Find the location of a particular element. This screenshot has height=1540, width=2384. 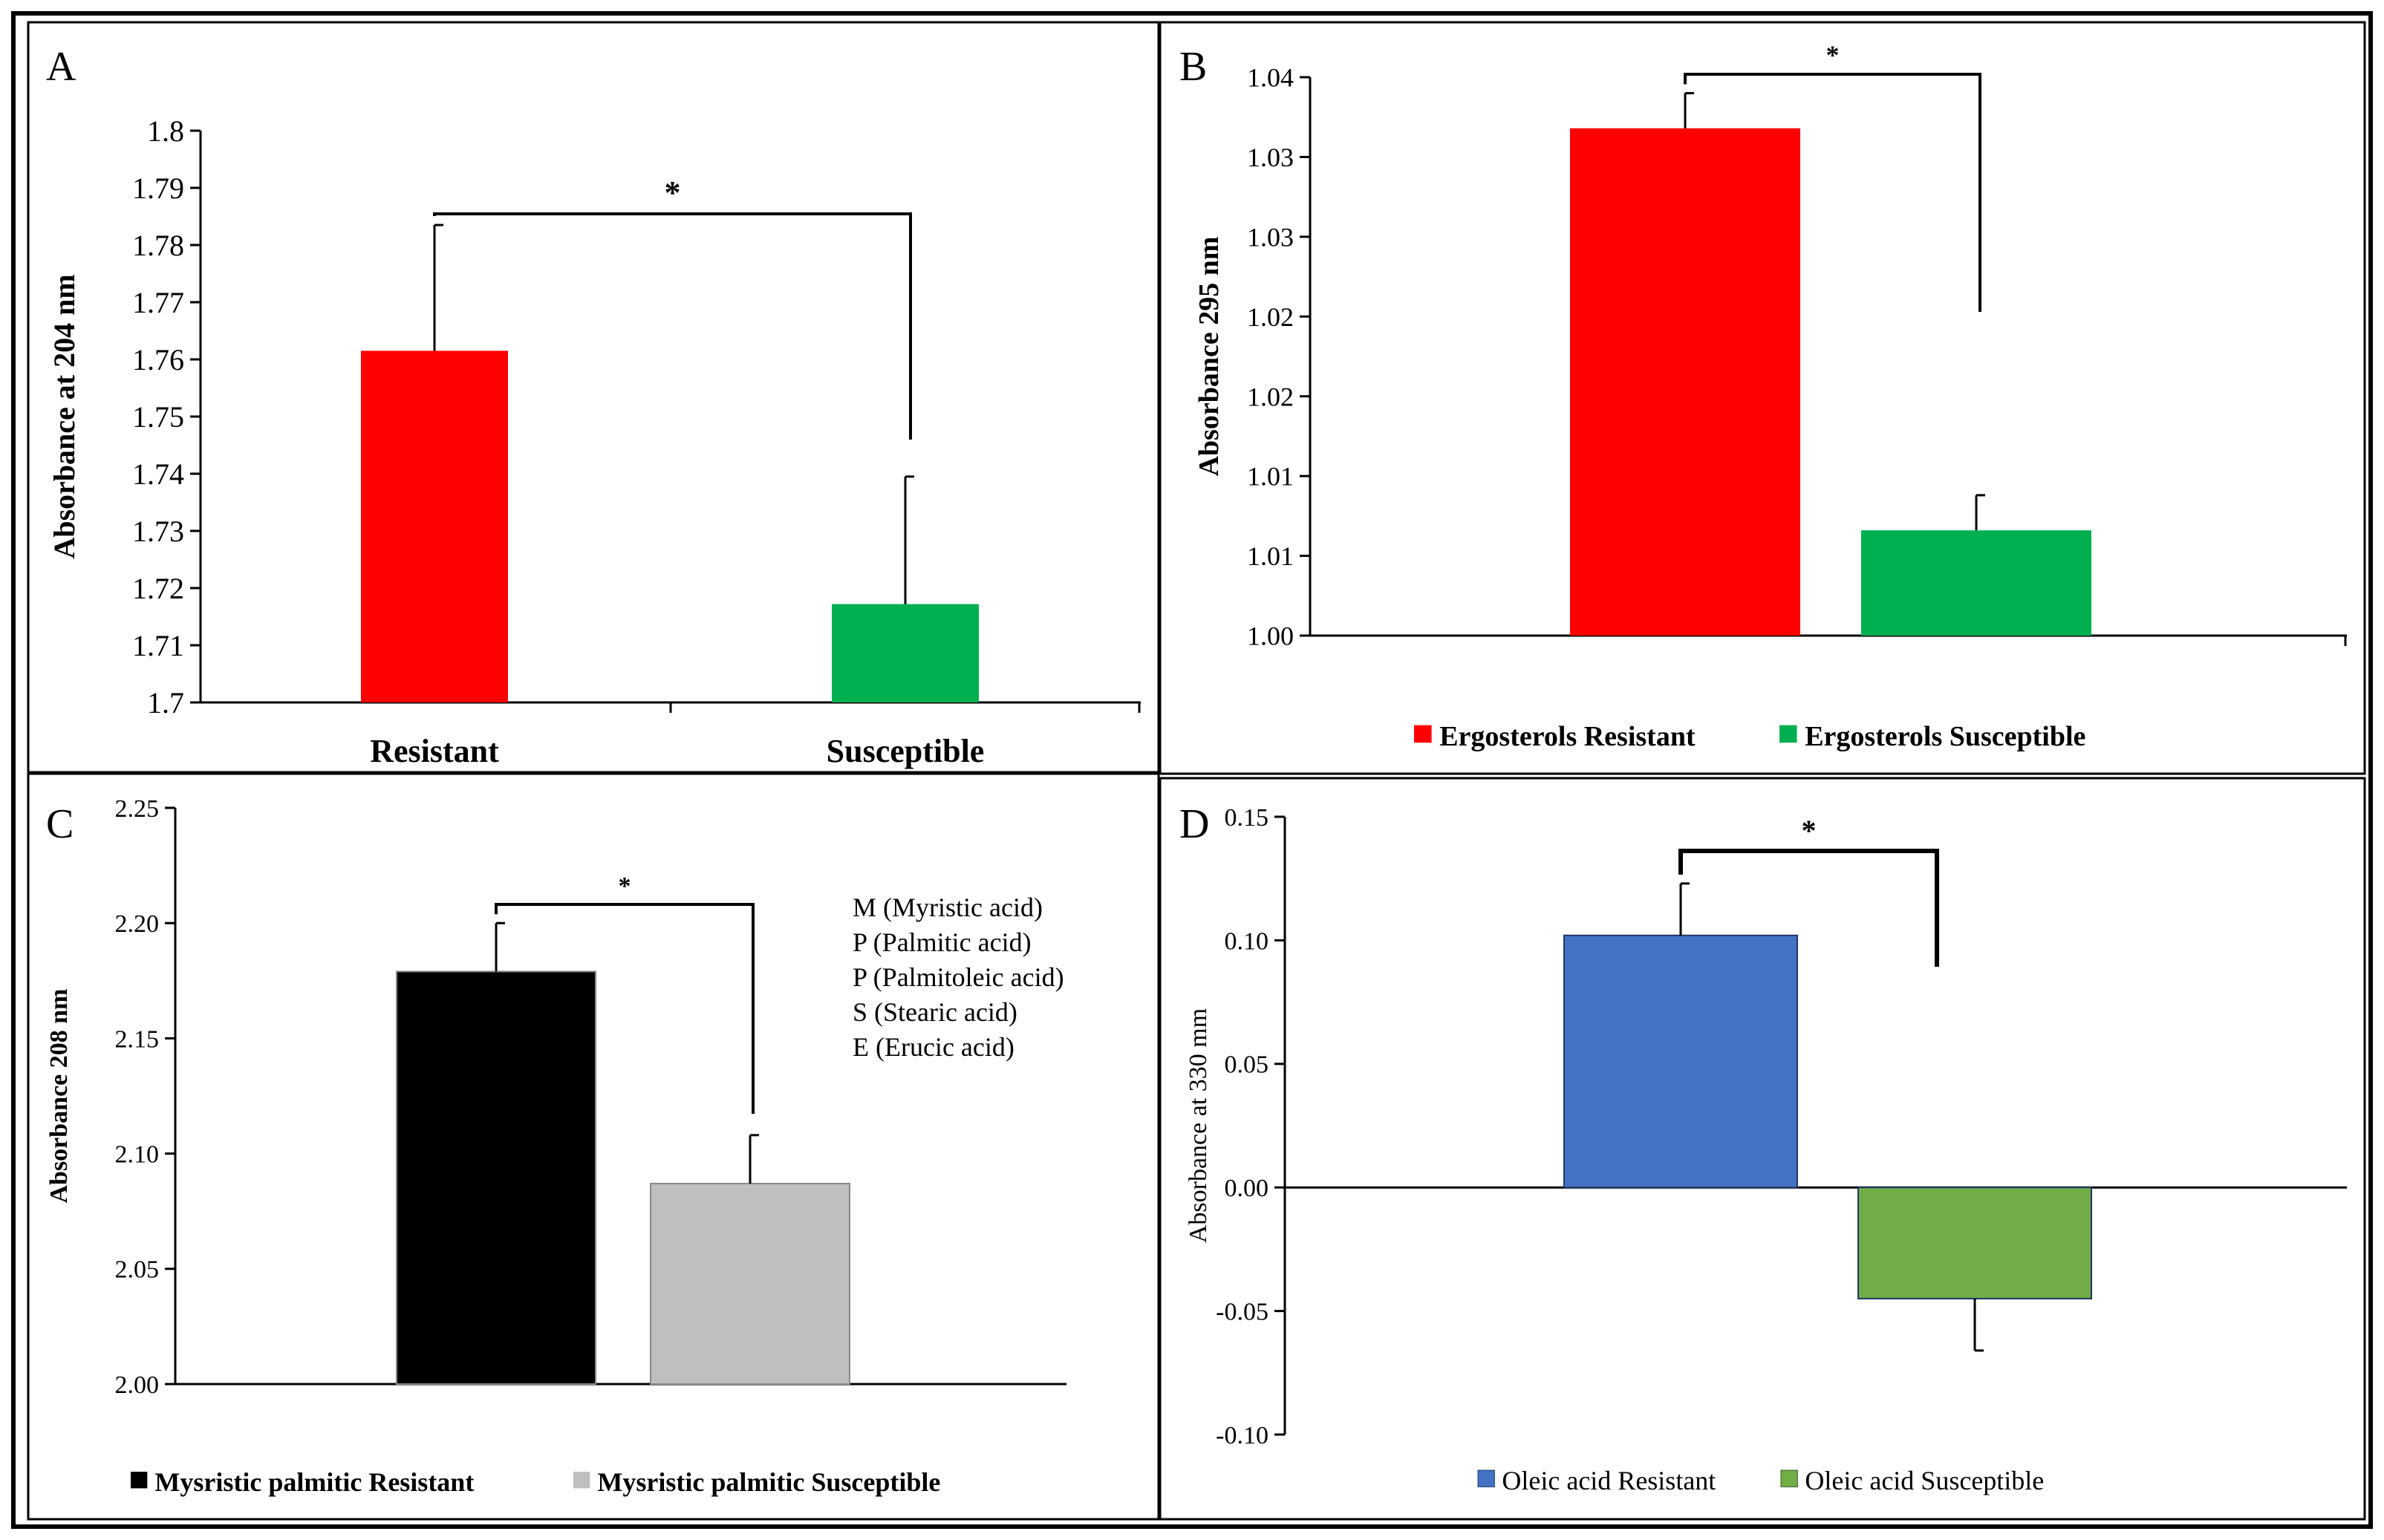

x-category-label: Resistant is located at coordinates (434, 751).